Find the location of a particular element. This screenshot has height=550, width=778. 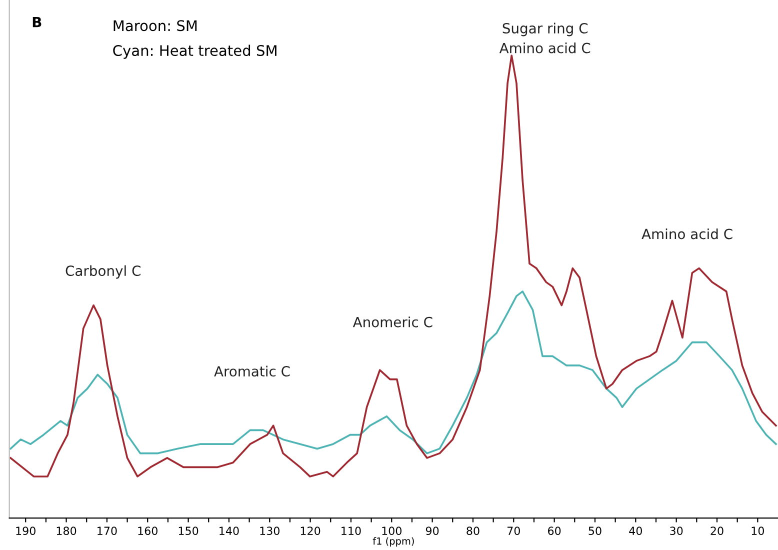

x-tick-label: 30 is located at coordinates (676, 531).